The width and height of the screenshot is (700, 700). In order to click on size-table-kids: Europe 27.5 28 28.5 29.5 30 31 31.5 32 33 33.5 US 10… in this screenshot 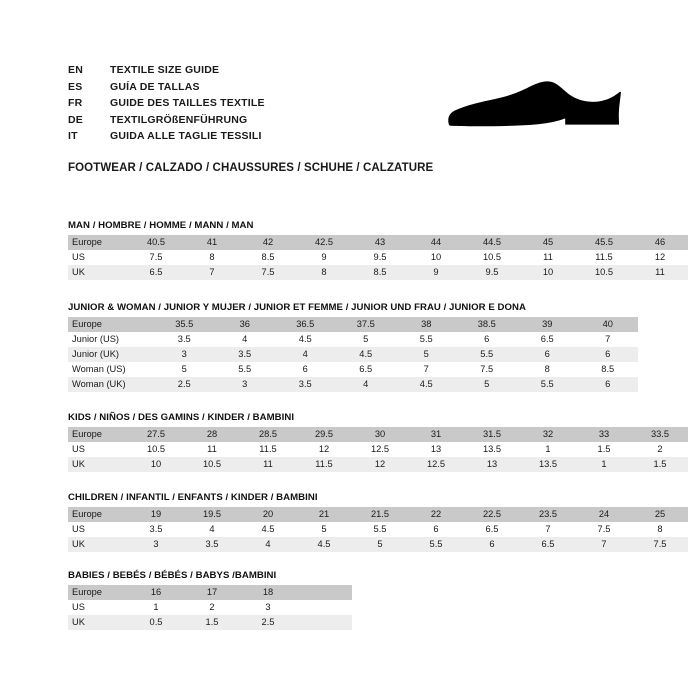, I will do `click(378, 449)`.